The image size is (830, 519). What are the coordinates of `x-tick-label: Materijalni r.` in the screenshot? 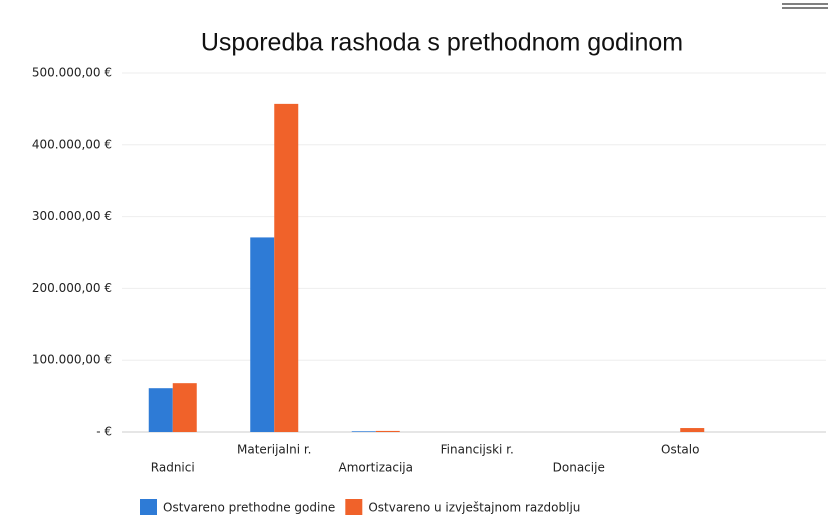 It's located at (274, 450).